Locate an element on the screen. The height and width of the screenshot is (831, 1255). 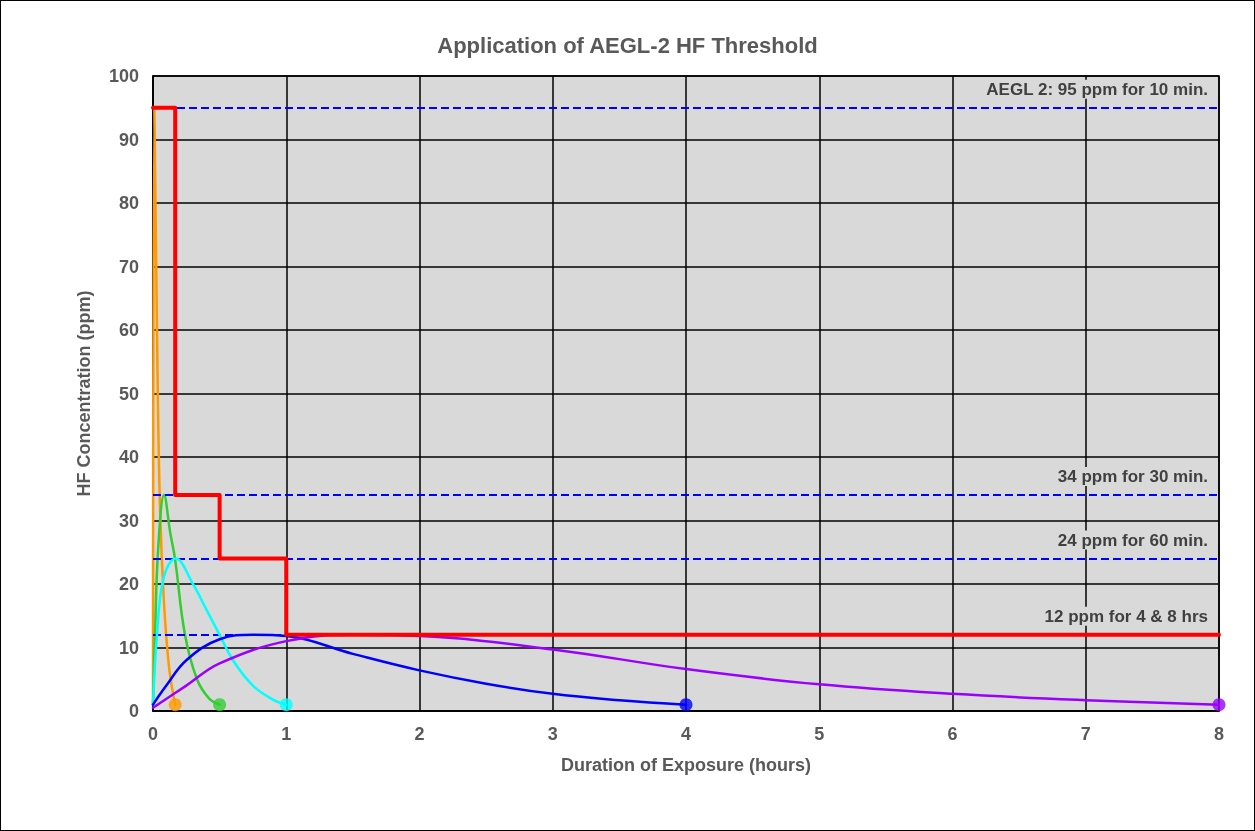
y-axis-title: HF Concentration (ppm) is located at coordinates (84, 393).